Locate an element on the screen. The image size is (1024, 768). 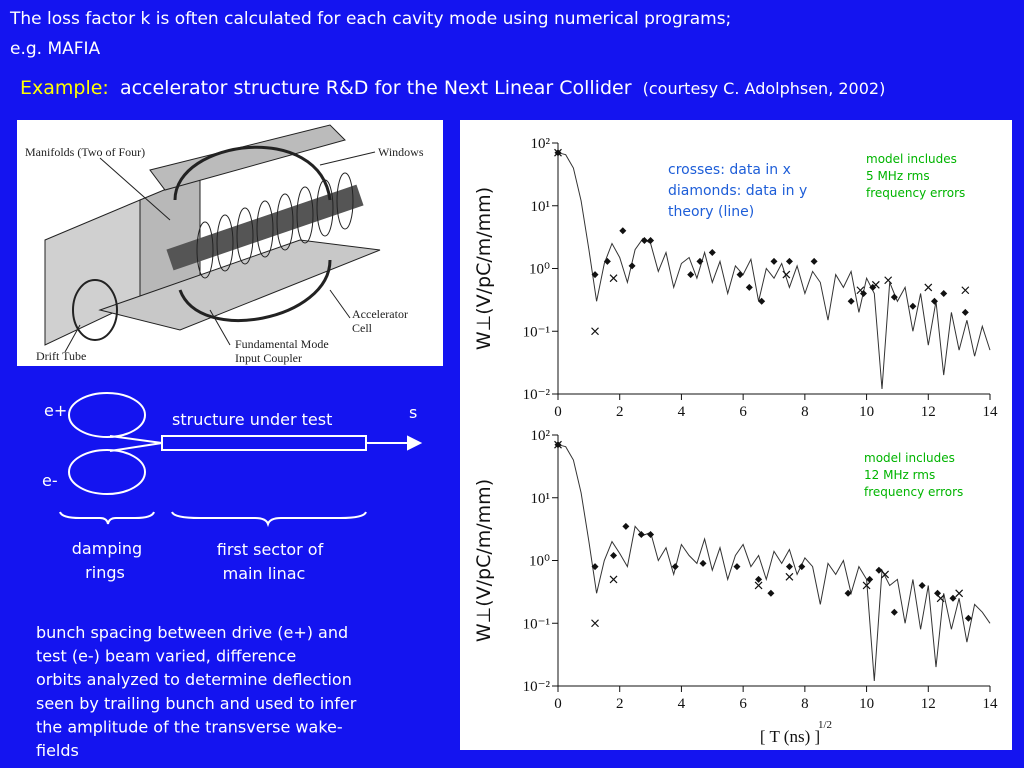
example-credit: (courtesy C. Adolphsen, 2002) is located at coordinates (764, 88).